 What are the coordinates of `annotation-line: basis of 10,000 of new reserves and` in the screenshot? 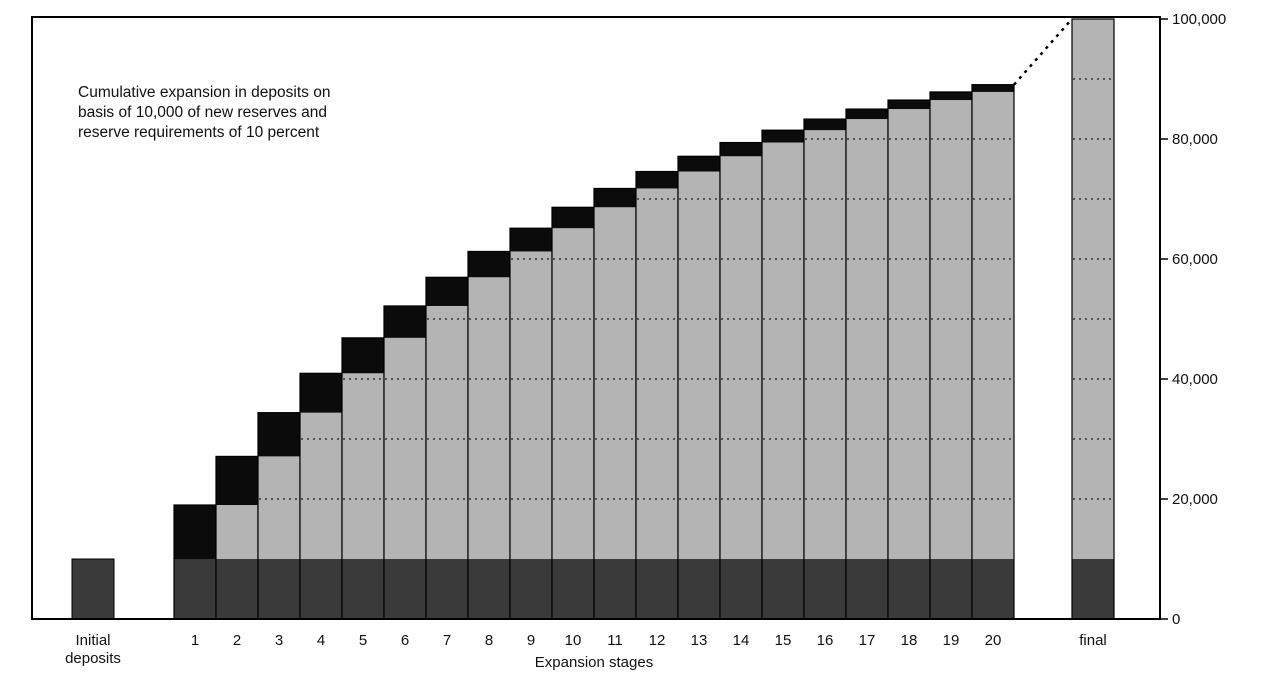 It's located at (202, 112).